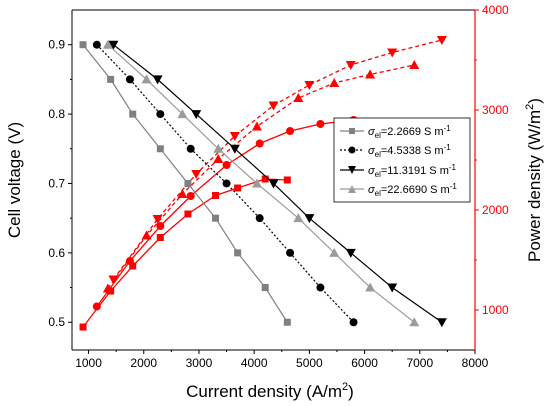 The height and width of the screenshot is (406, 550). Describe the element at coordinates (409, 151) in the screenshot. I see `legend-label-2: σel=4.5338 S m-1` at that location.